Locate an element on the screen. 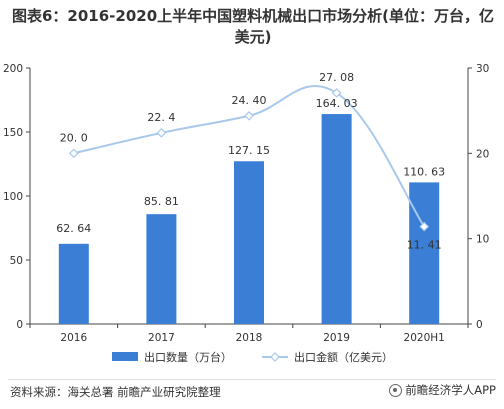  line-value-label: 27. 08 is located at coordinates (336, 77).